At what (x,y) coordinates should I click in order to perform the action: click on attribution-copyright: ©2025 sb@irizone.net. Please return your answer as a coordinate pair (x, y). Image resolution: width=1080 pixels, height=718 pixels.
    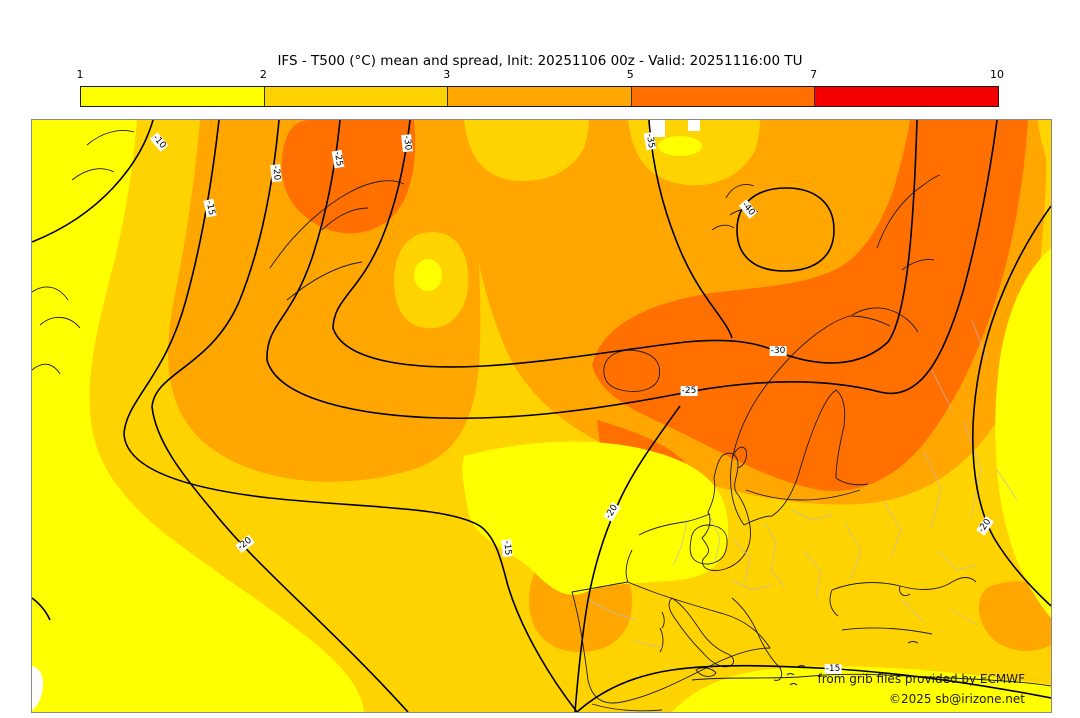
    Looking at the image, I should click on (957, 699).